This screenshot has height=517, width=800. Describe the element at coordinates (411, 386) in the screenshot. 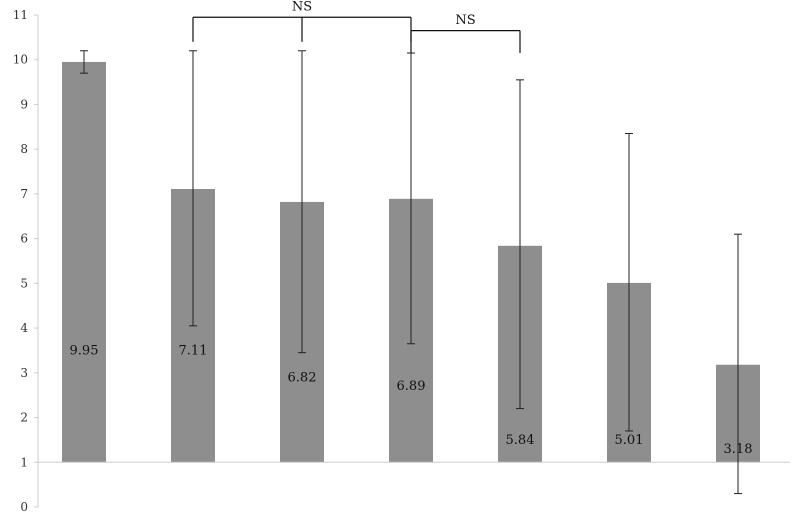

I see `data-label: 6.89` at that location.